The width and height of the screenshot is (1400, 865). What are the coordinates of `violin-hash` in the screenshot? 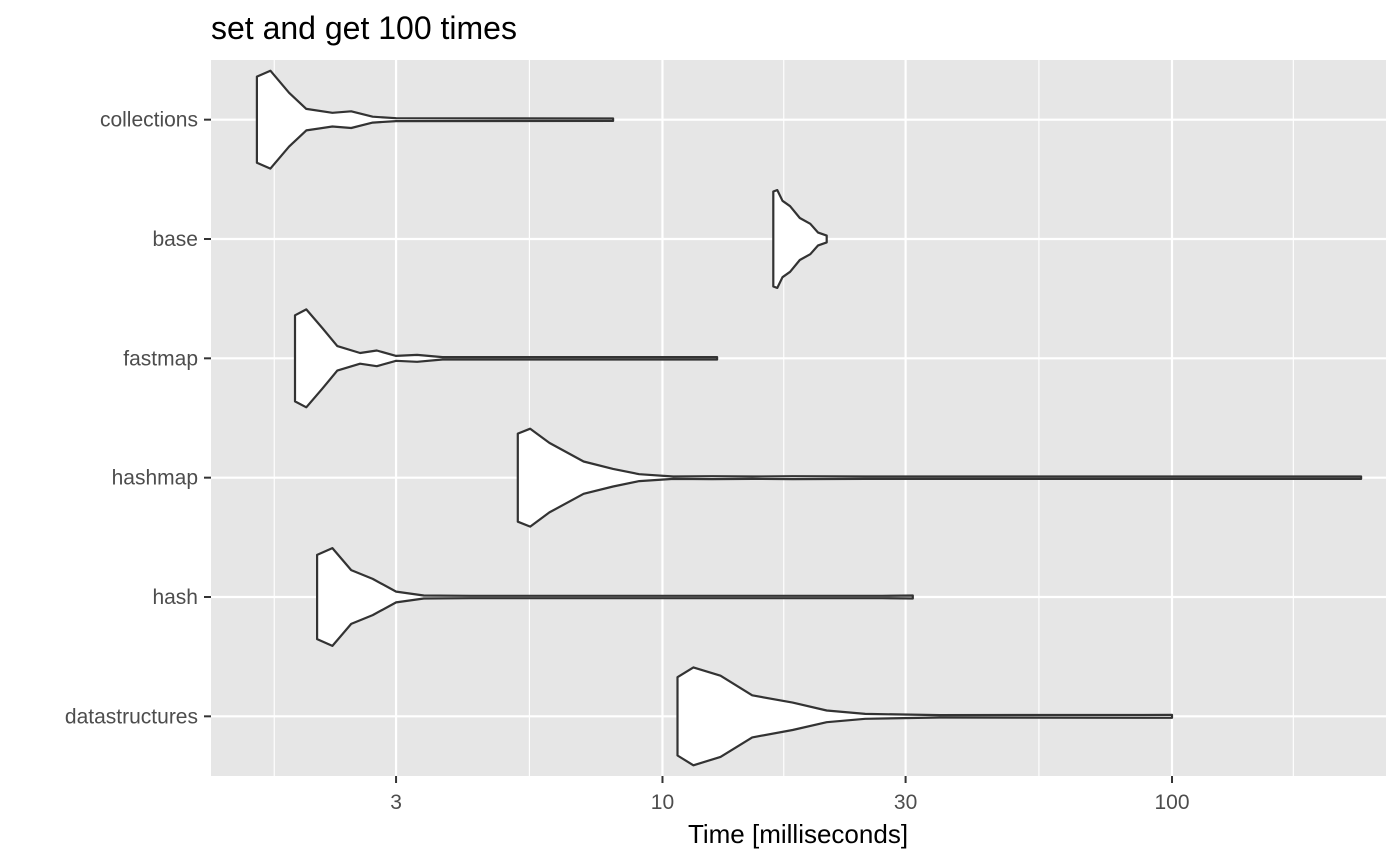 It's located at (615, 597).